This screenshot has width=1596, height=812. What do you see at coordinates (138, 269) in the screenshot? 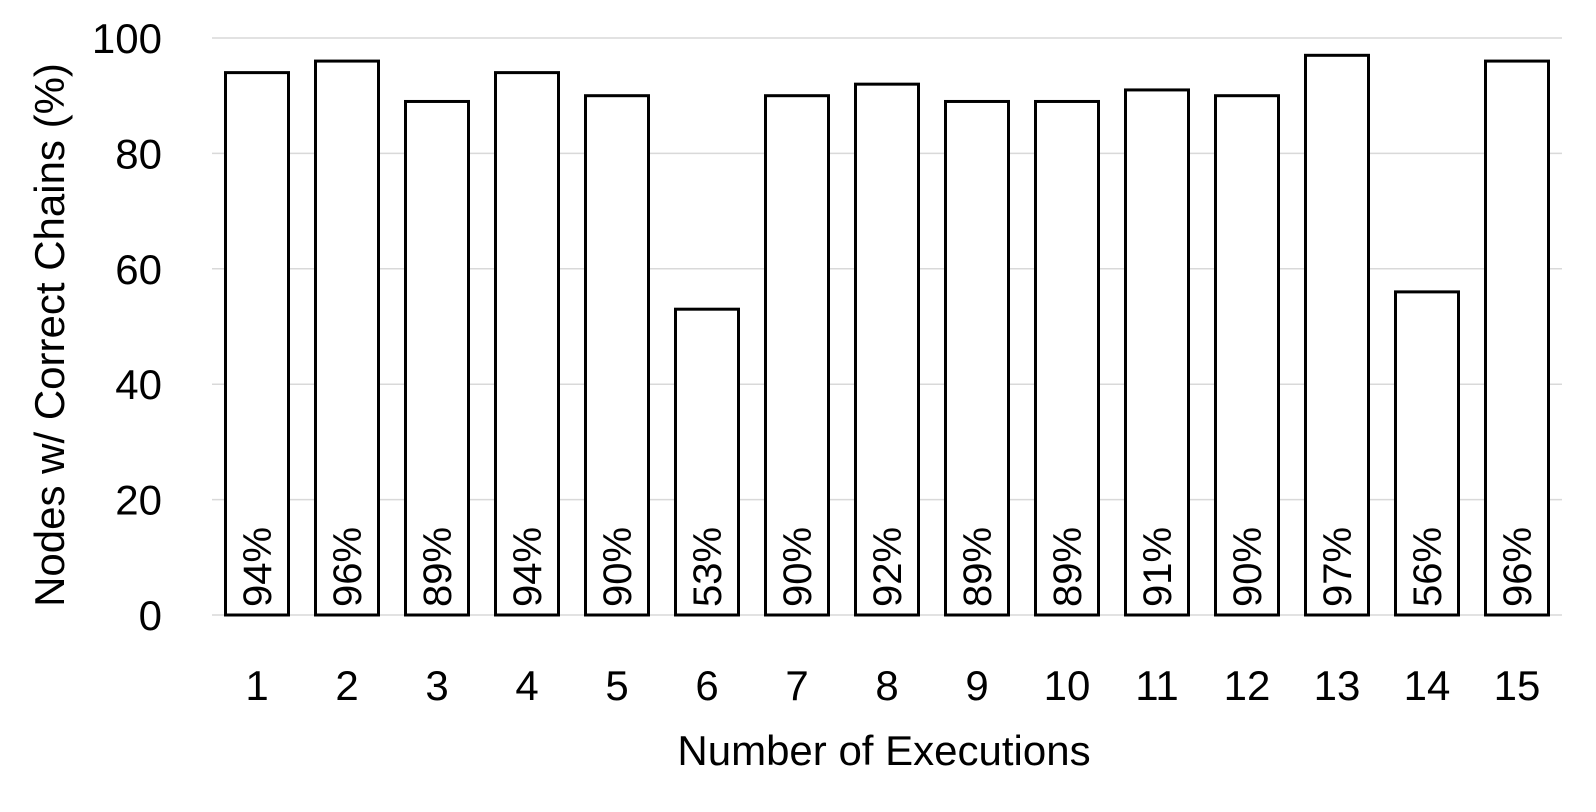
I see `y-tick-label-60: 60` at bounding box center [138, 269].